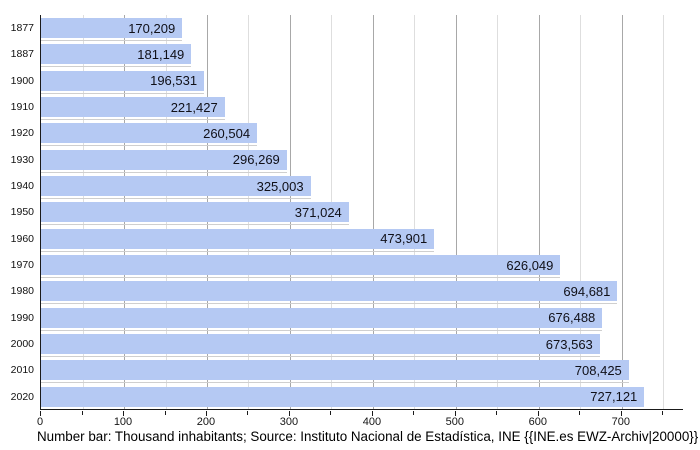  I want to click on bar-row-2020: 727,121, so click(362, 397).